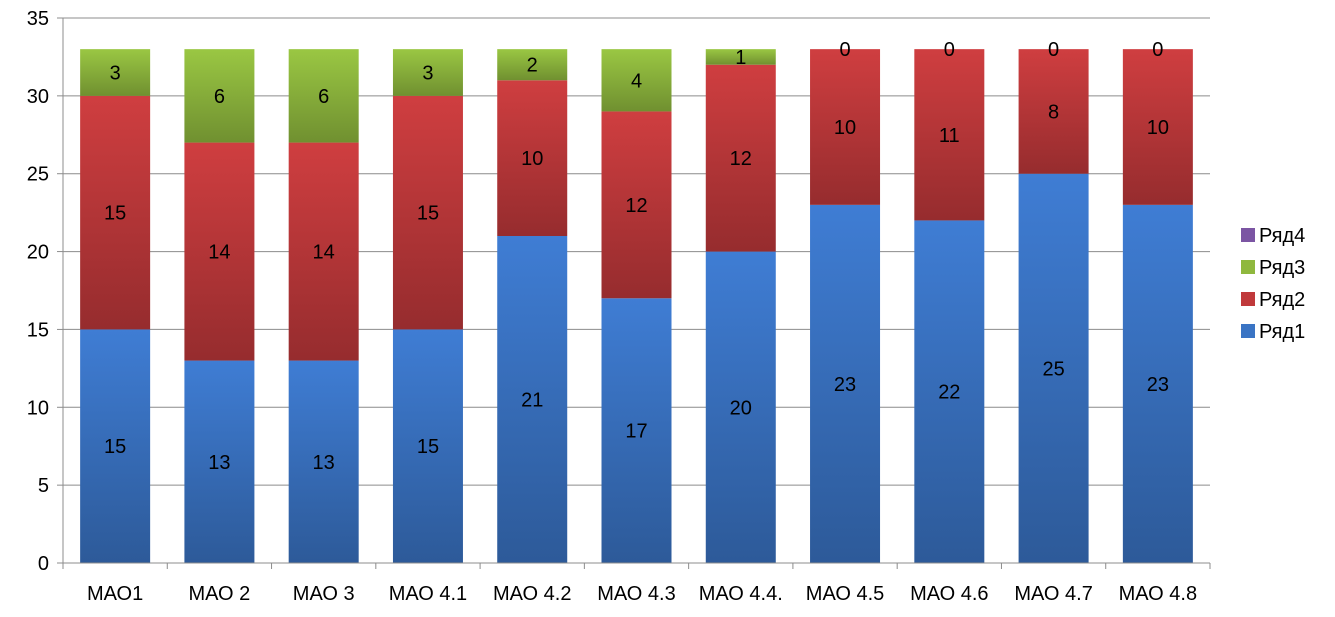 This screenshot has height=617, width=1335. Describe the element at coordinates (740, 58) in the screenshot. I see `data-label: 1` at that location.